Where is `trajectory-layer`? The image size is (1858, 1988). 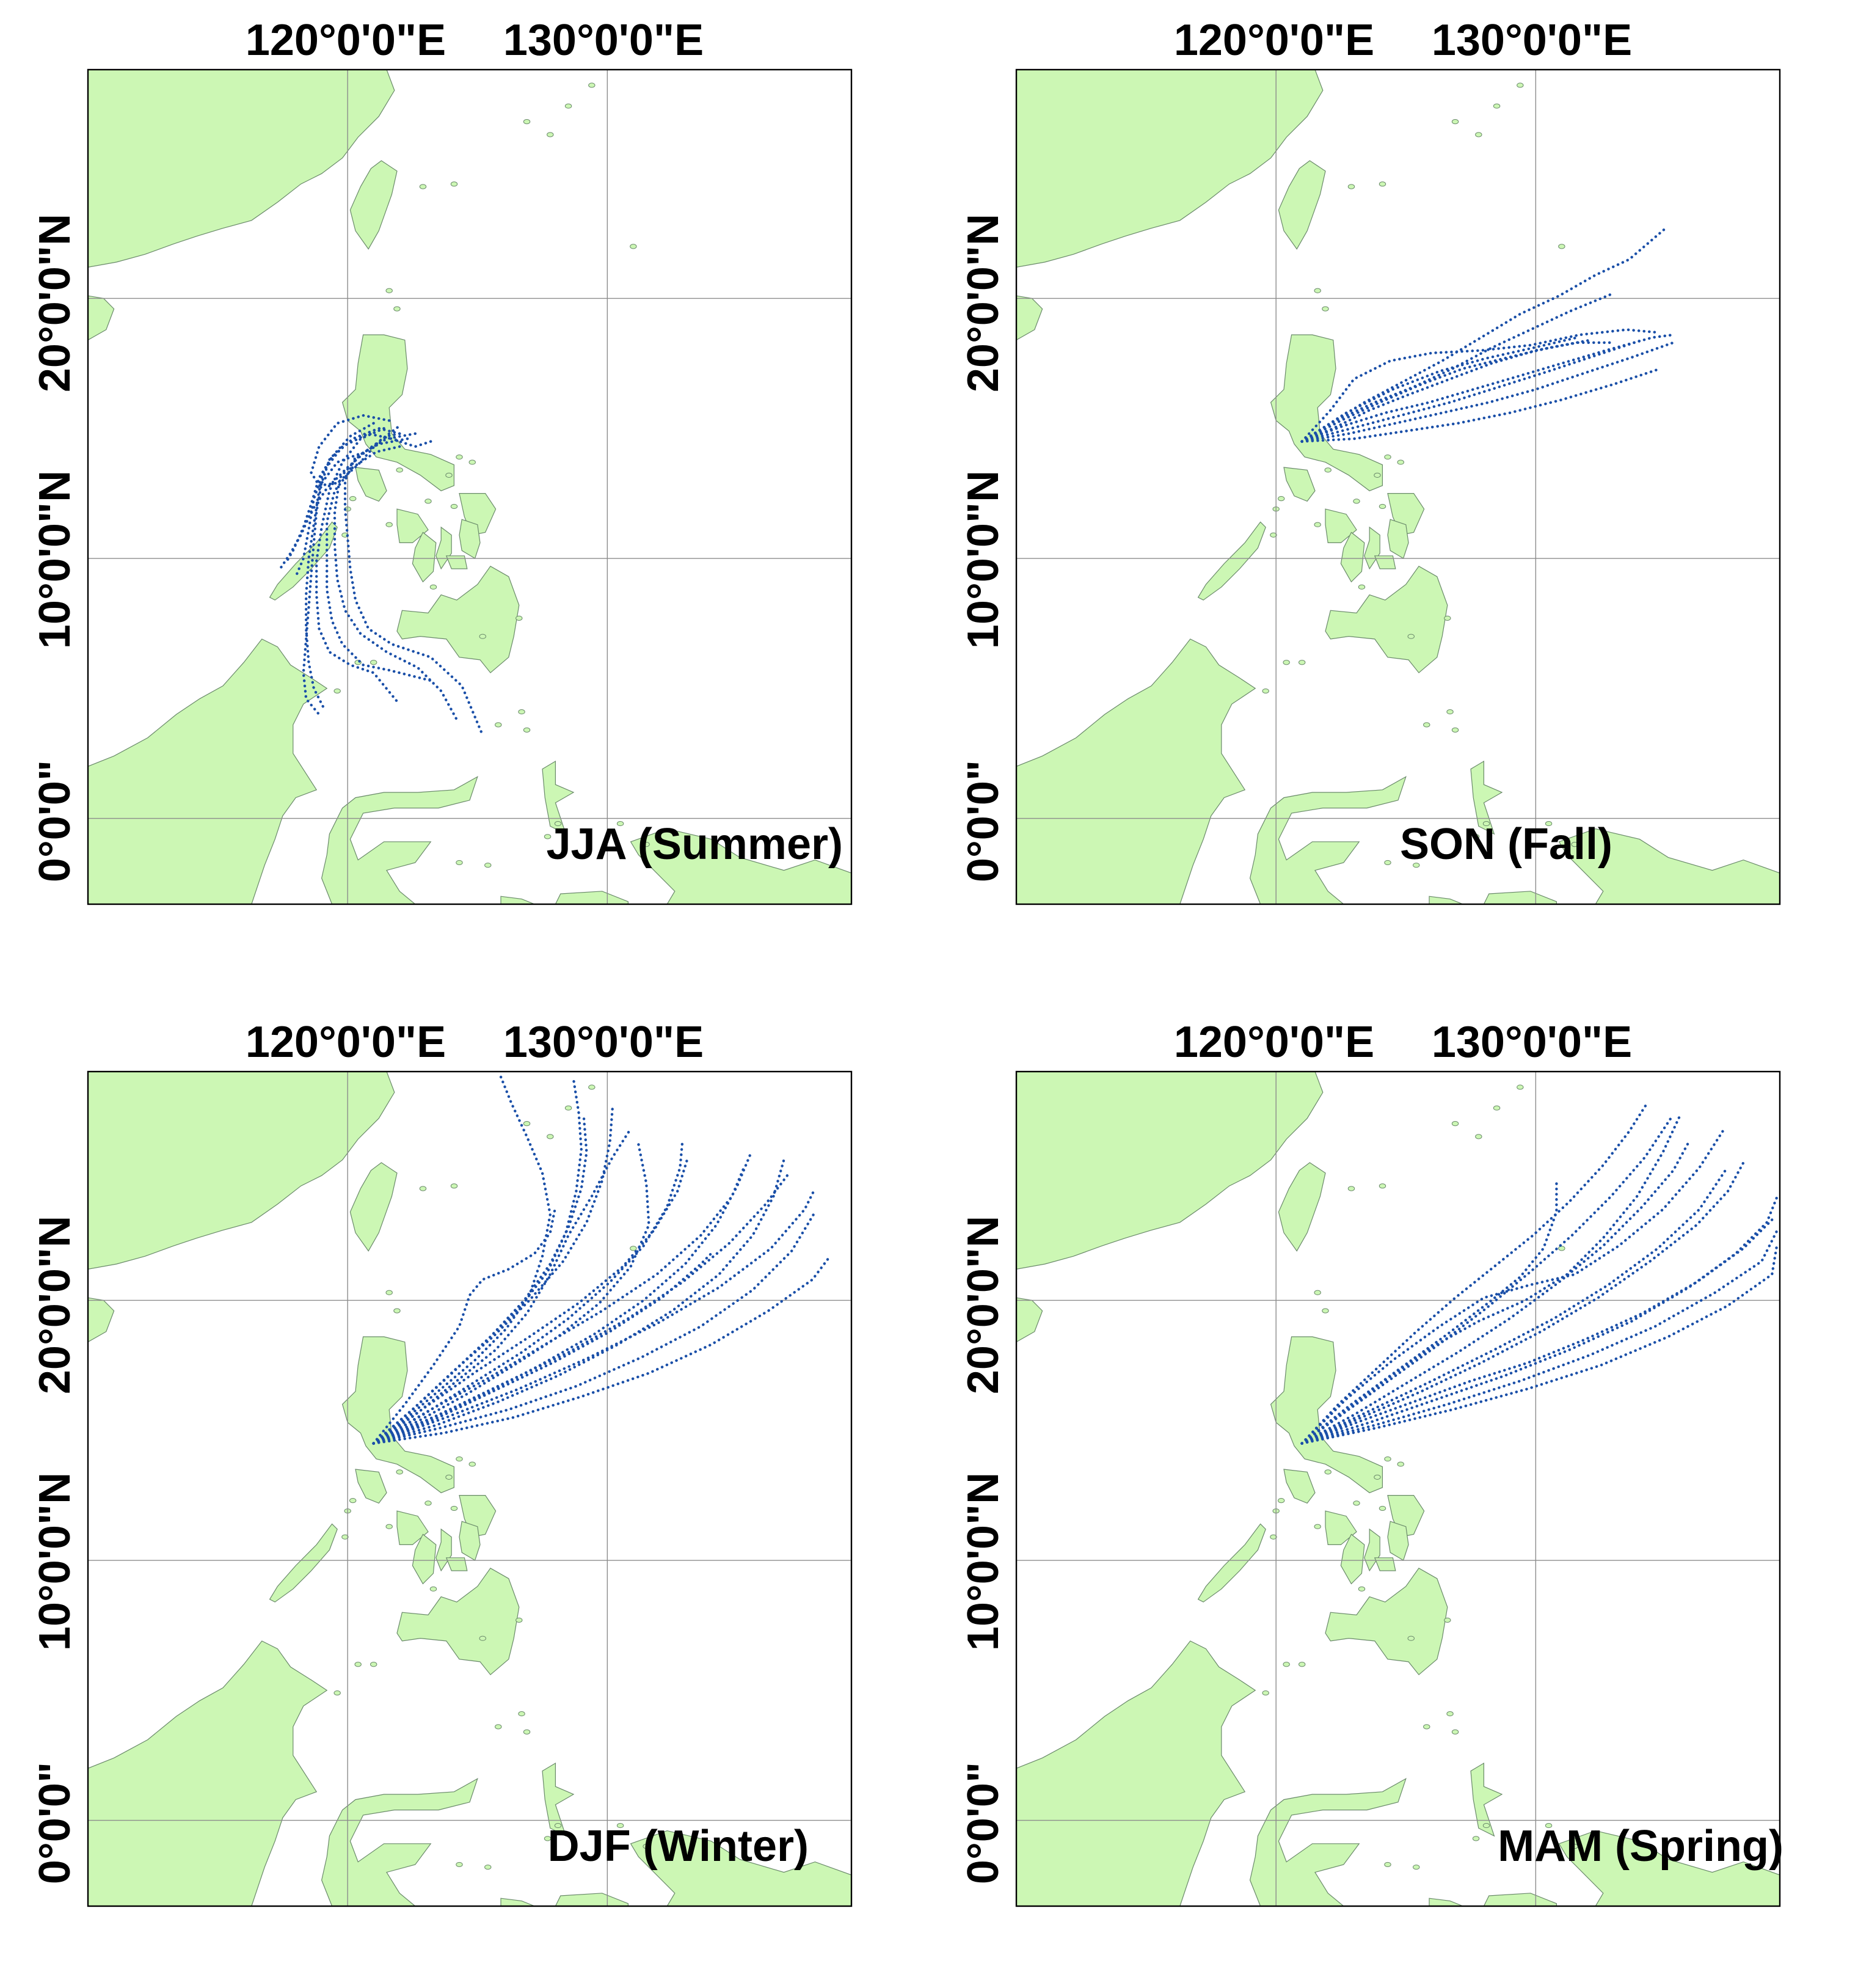
trajectory-layer is located at coordinates (1539, 1273).